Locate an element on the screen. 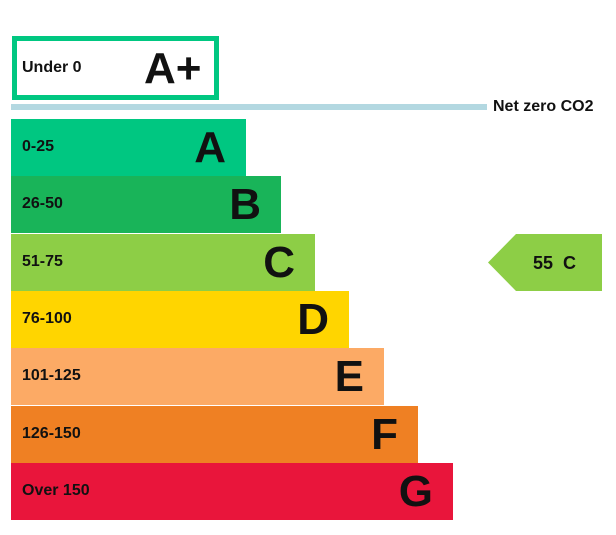  current-rating-arrow: 55 C is located at coordinates (545, 262).